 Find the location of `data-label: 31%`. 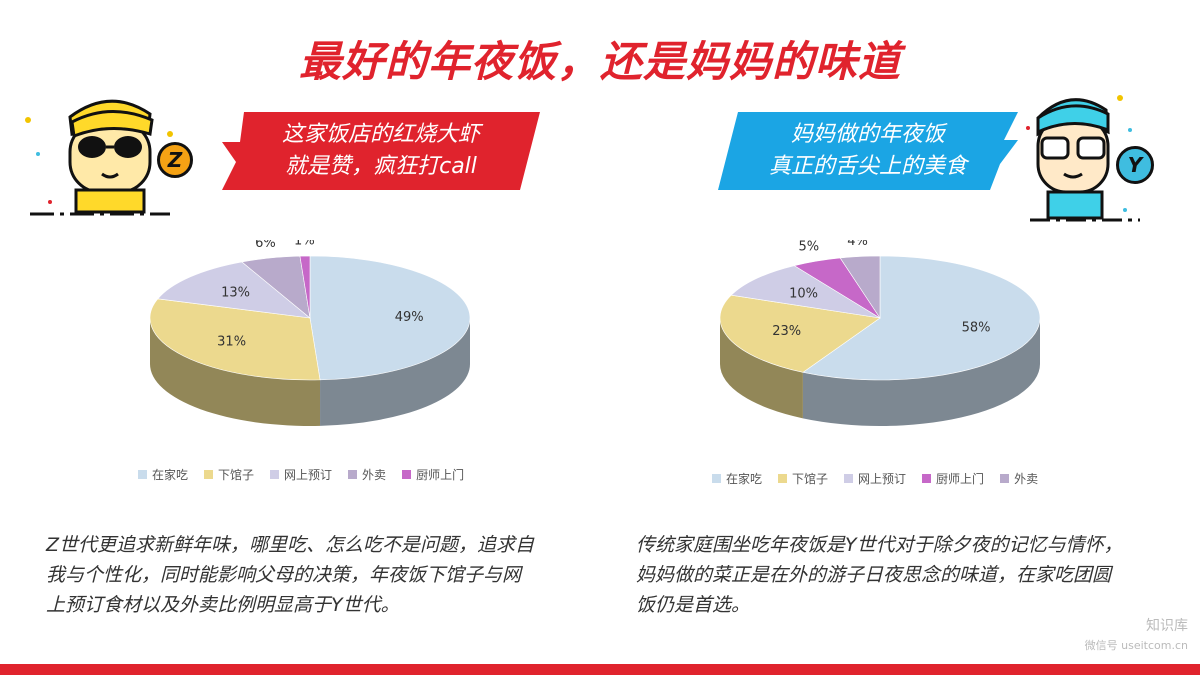

data-label: 31% is located at coordinates (231, 342).